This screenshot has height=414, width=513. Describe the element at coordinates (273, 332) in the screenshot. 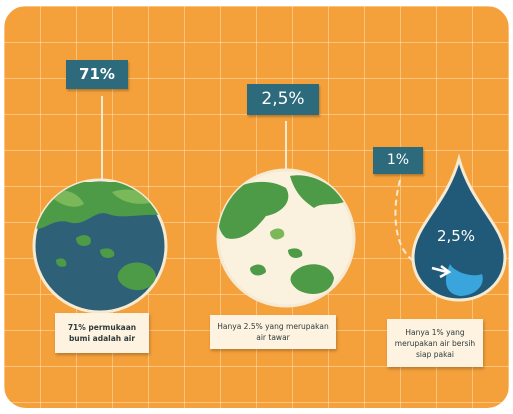

I see `caption-fresh-water: Hanya 2.5% yang merupakan air tawar` at that location.